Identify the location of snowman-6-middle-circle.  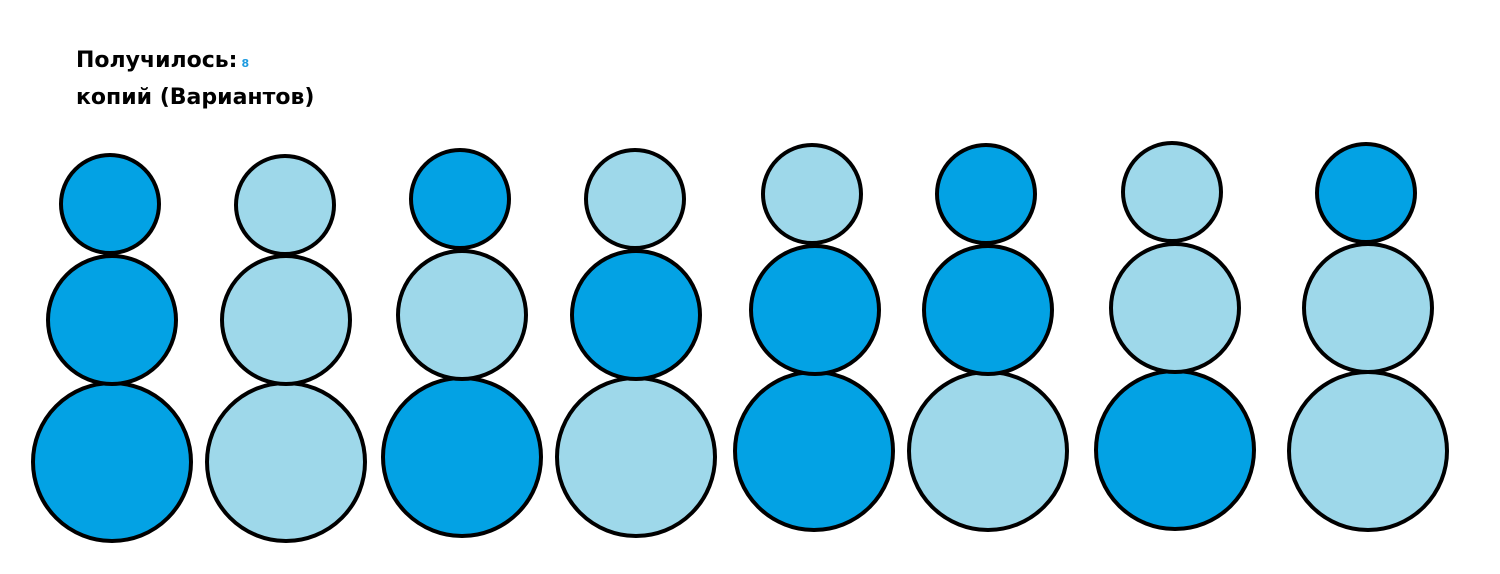
(988, 310).